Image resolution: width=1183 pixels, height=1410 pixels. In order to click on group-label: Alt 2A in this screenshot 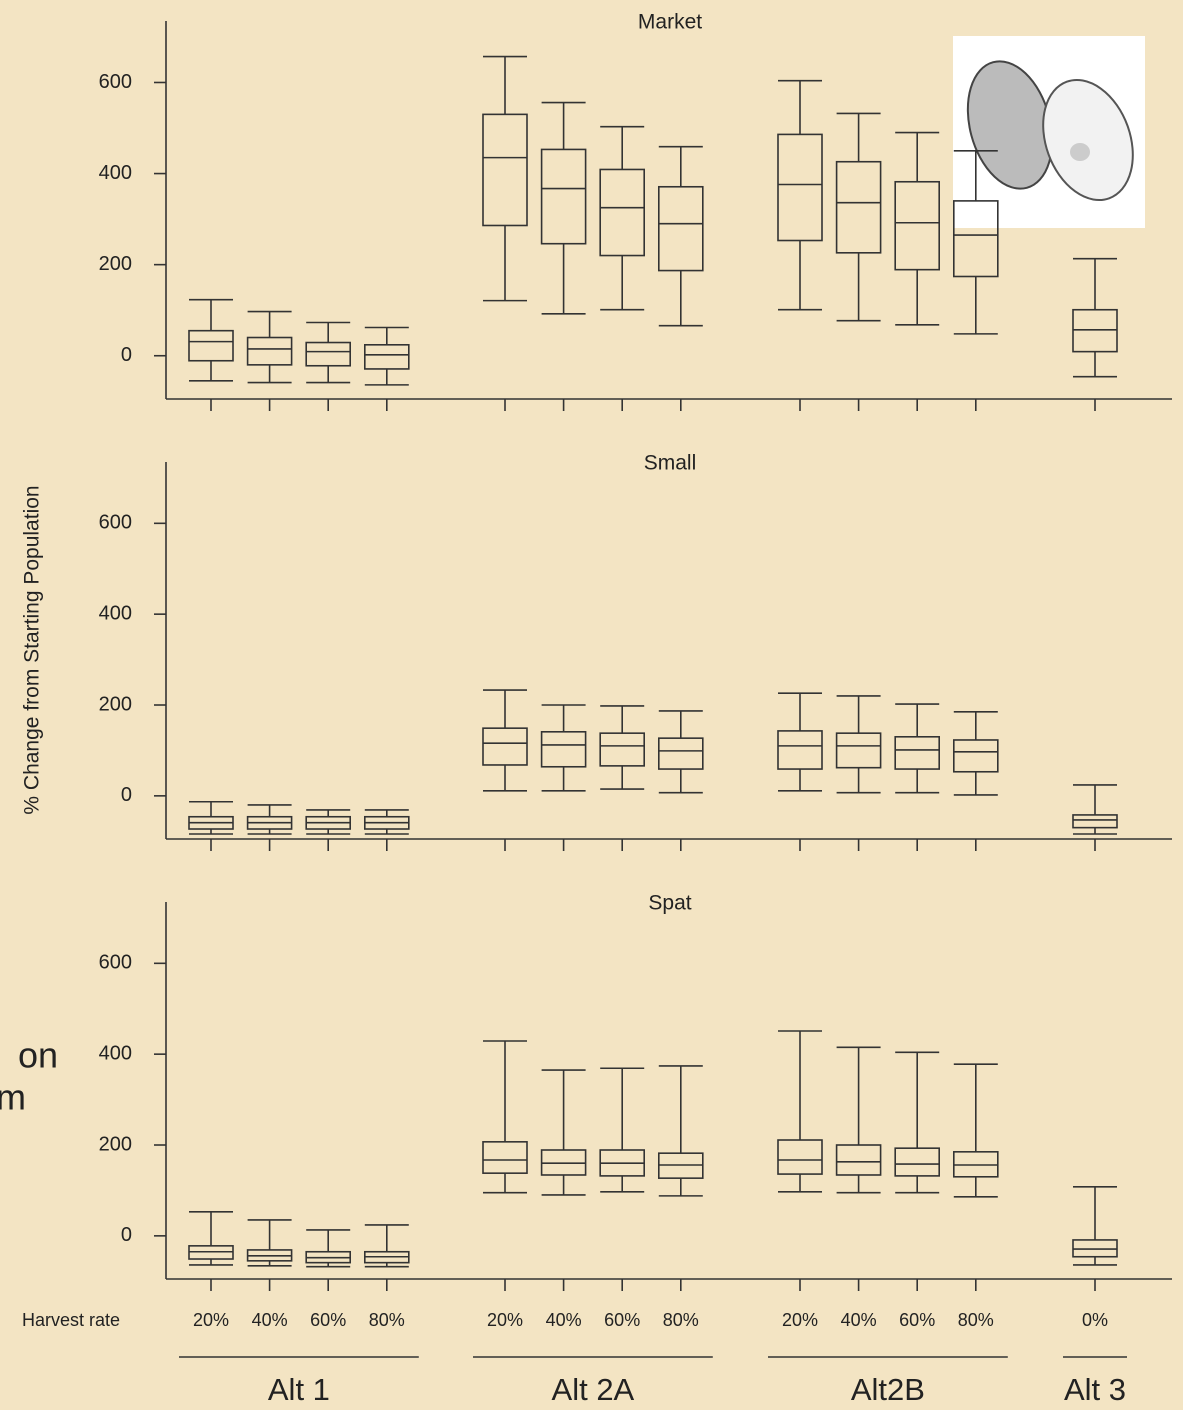, I will do `click(593, 1389)`.